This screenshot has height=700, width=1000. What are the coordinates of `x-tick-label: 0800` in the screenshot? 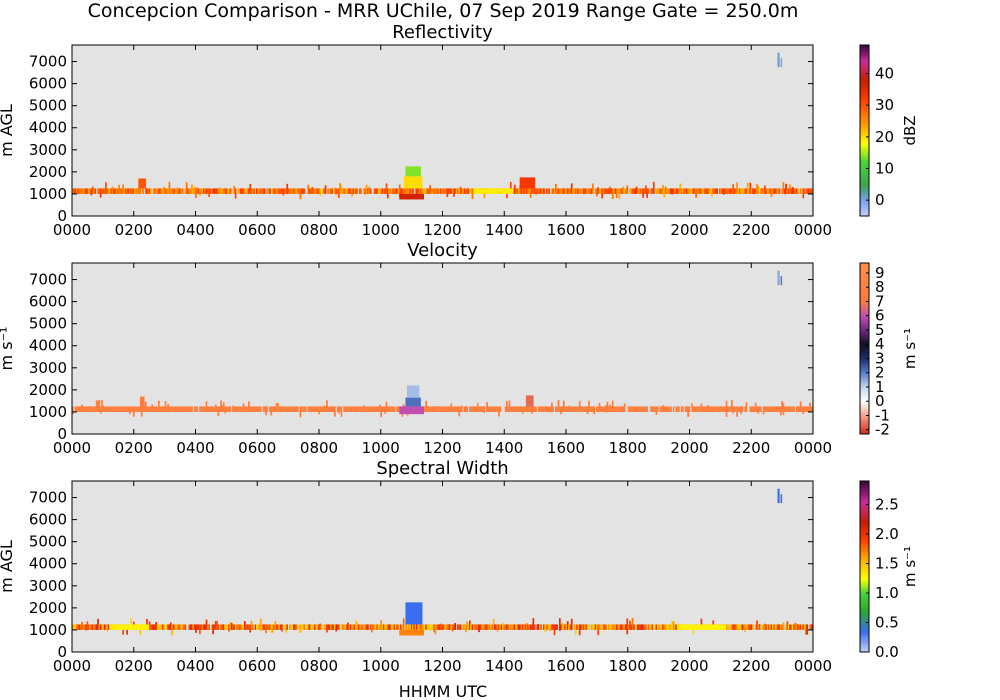 It's located at (319, 666).